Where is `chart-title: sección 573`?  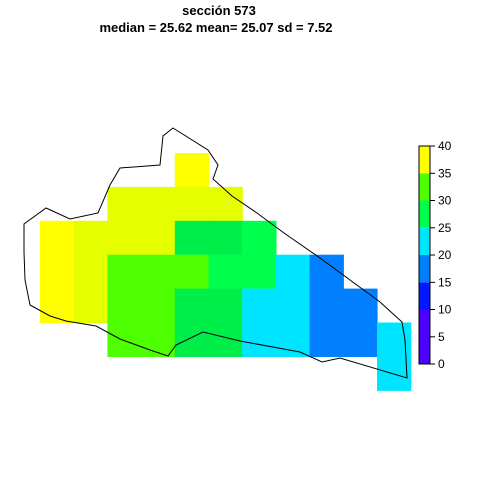
chart-title: sección 573 is located at coordinates (219, 10).